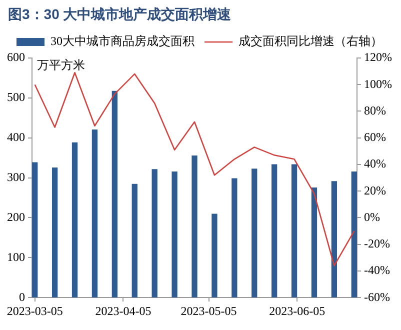 This screenshot has height=330, width=401. I want to click on y2-tick-label: 60%, so click(375, 137).